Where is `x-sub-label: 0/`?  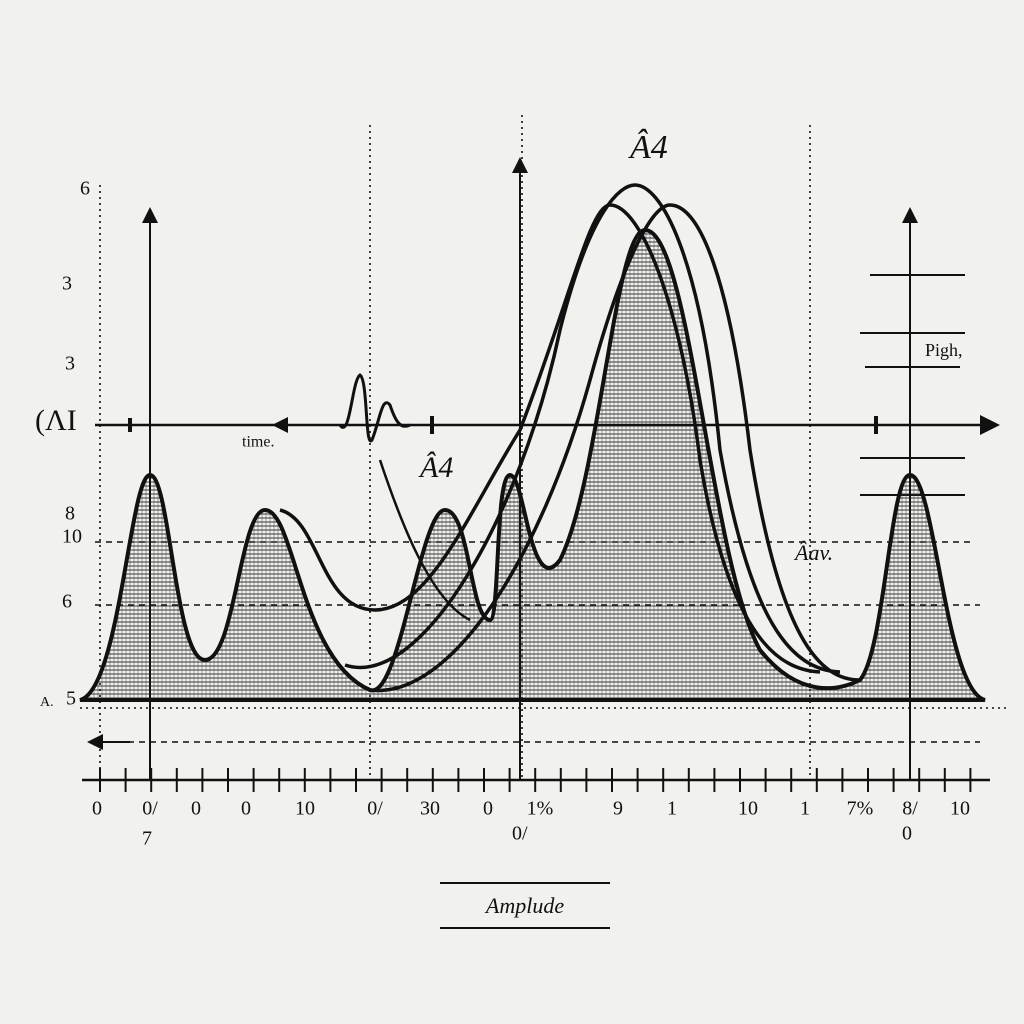 x-sub-label: 0/ is located at coordinates (520, 834).